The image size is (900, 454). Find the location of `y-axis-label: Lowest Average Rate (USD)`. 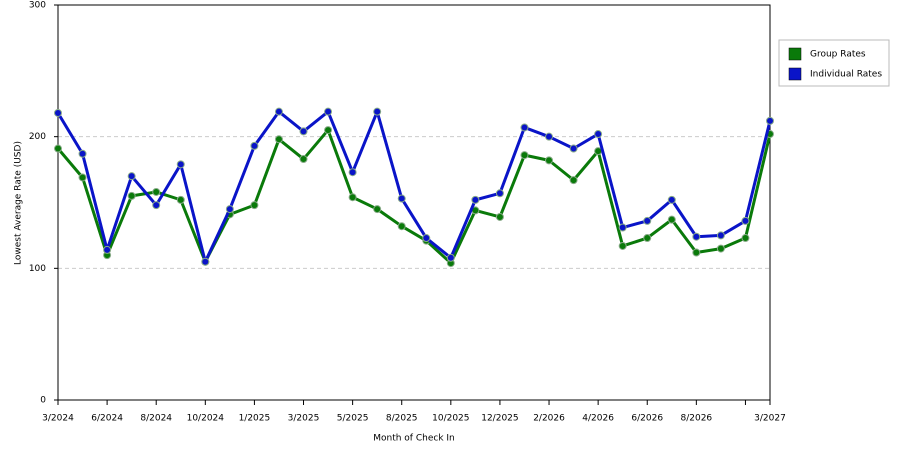

y-axis-label: Lowest Average Rate (USD) is located at coordinates (19, 203).